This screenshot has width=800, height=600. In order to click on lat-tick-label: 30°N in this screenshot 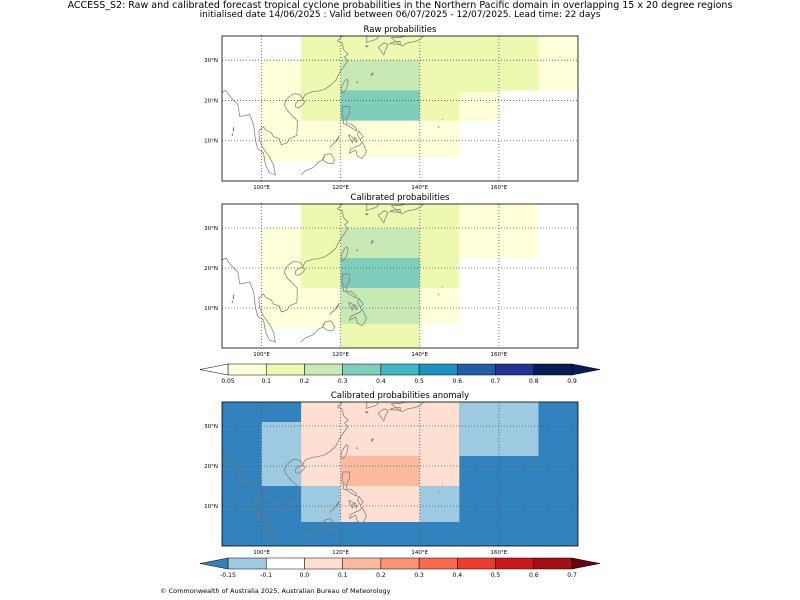, I will do `click(211, 427)`.